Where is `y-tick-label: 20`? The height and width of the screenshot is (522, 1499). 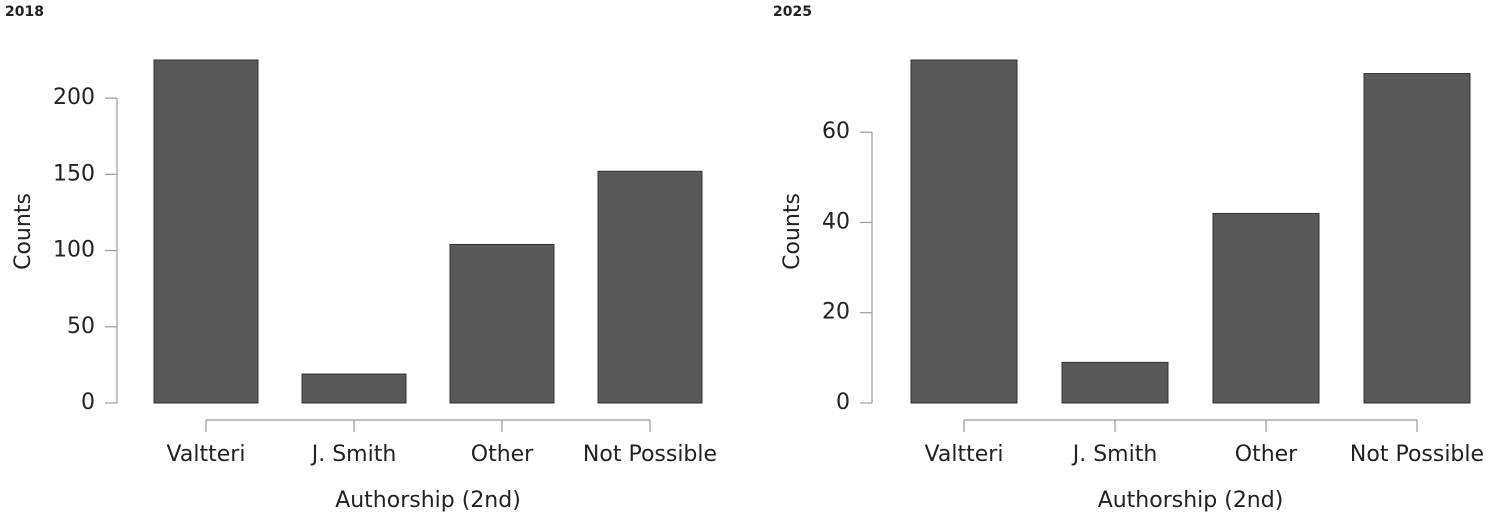 y-tick-label: 20 is located at coordinates (836, 312).